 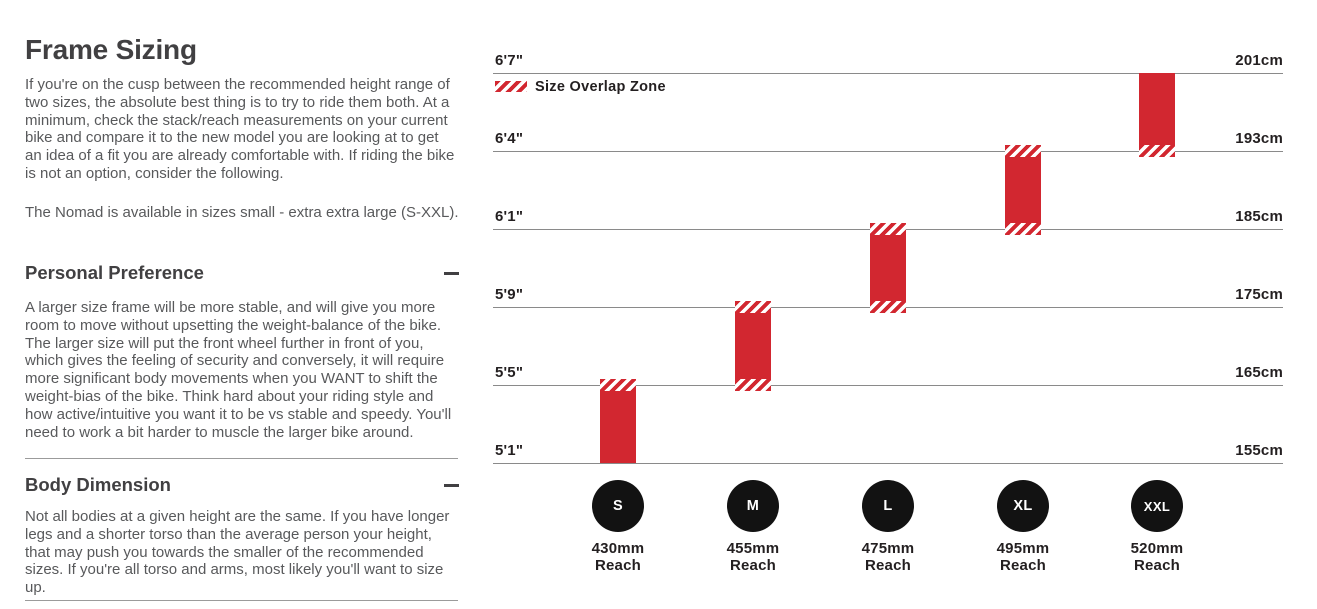 What do you see at coordinates (509, 372) in the screenshot?
I see `height-label-imperial: 5'5"` at bounding box center [509, 372].